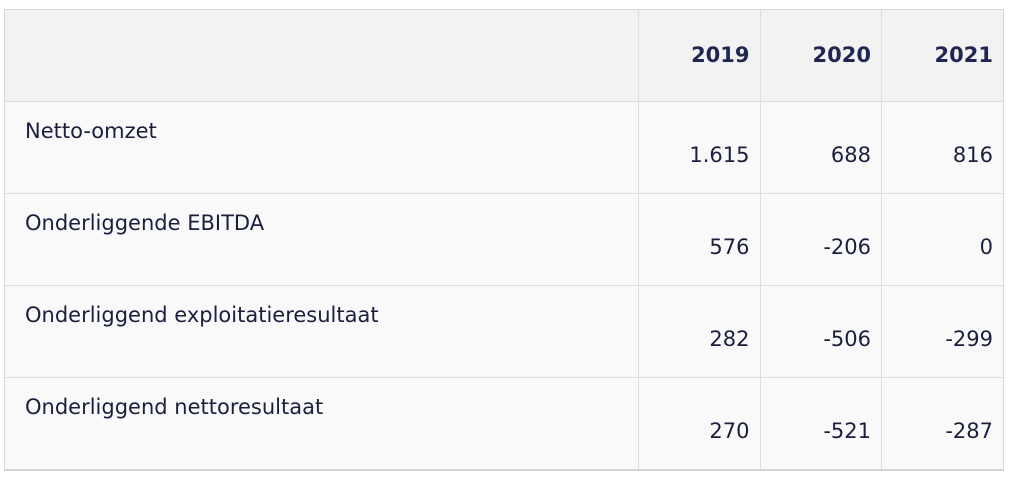 Image resolution: width=1023 pixels, height=493 pixels. What do you see at coordinates (699, 239) in the screenshot?
I see `cell-value: 576` at bounding box center [699, 239].